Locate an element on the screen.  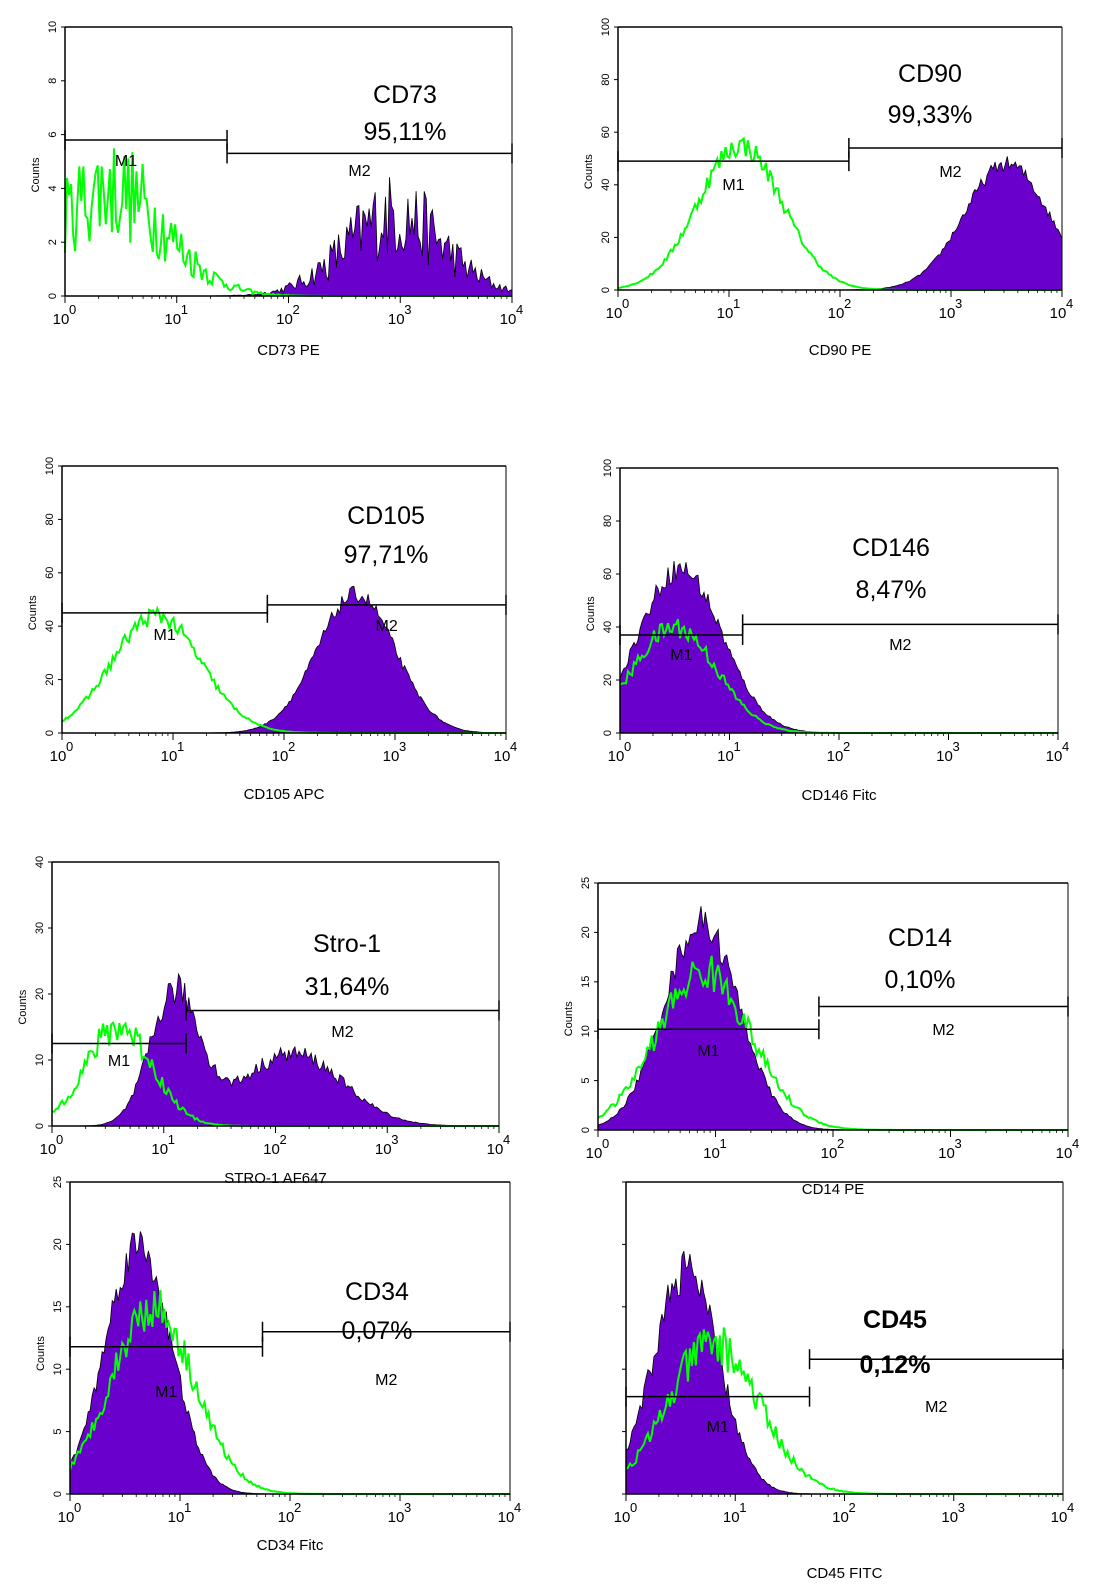
y-tick-label: 4 is located at coordinates (53, 188).